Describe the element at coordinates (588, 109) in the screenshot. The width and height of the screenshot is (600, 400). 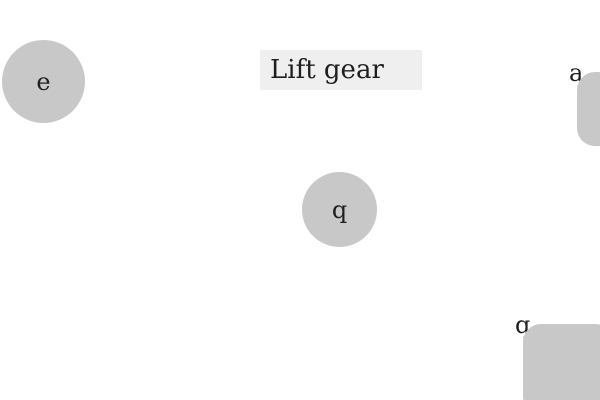
I see `square-a` at that location.